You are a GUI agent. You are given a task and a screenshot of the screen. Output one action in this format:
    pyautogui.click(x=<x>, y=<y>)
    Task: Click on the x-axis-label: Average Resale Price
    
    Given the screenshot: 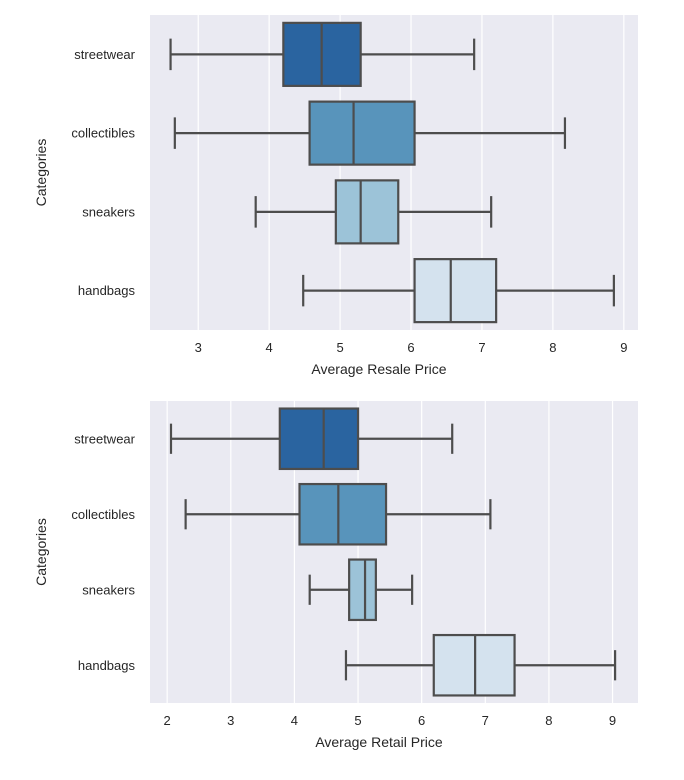 What is the action you would take?
    pyautogui.click(x=378, y=369)
    